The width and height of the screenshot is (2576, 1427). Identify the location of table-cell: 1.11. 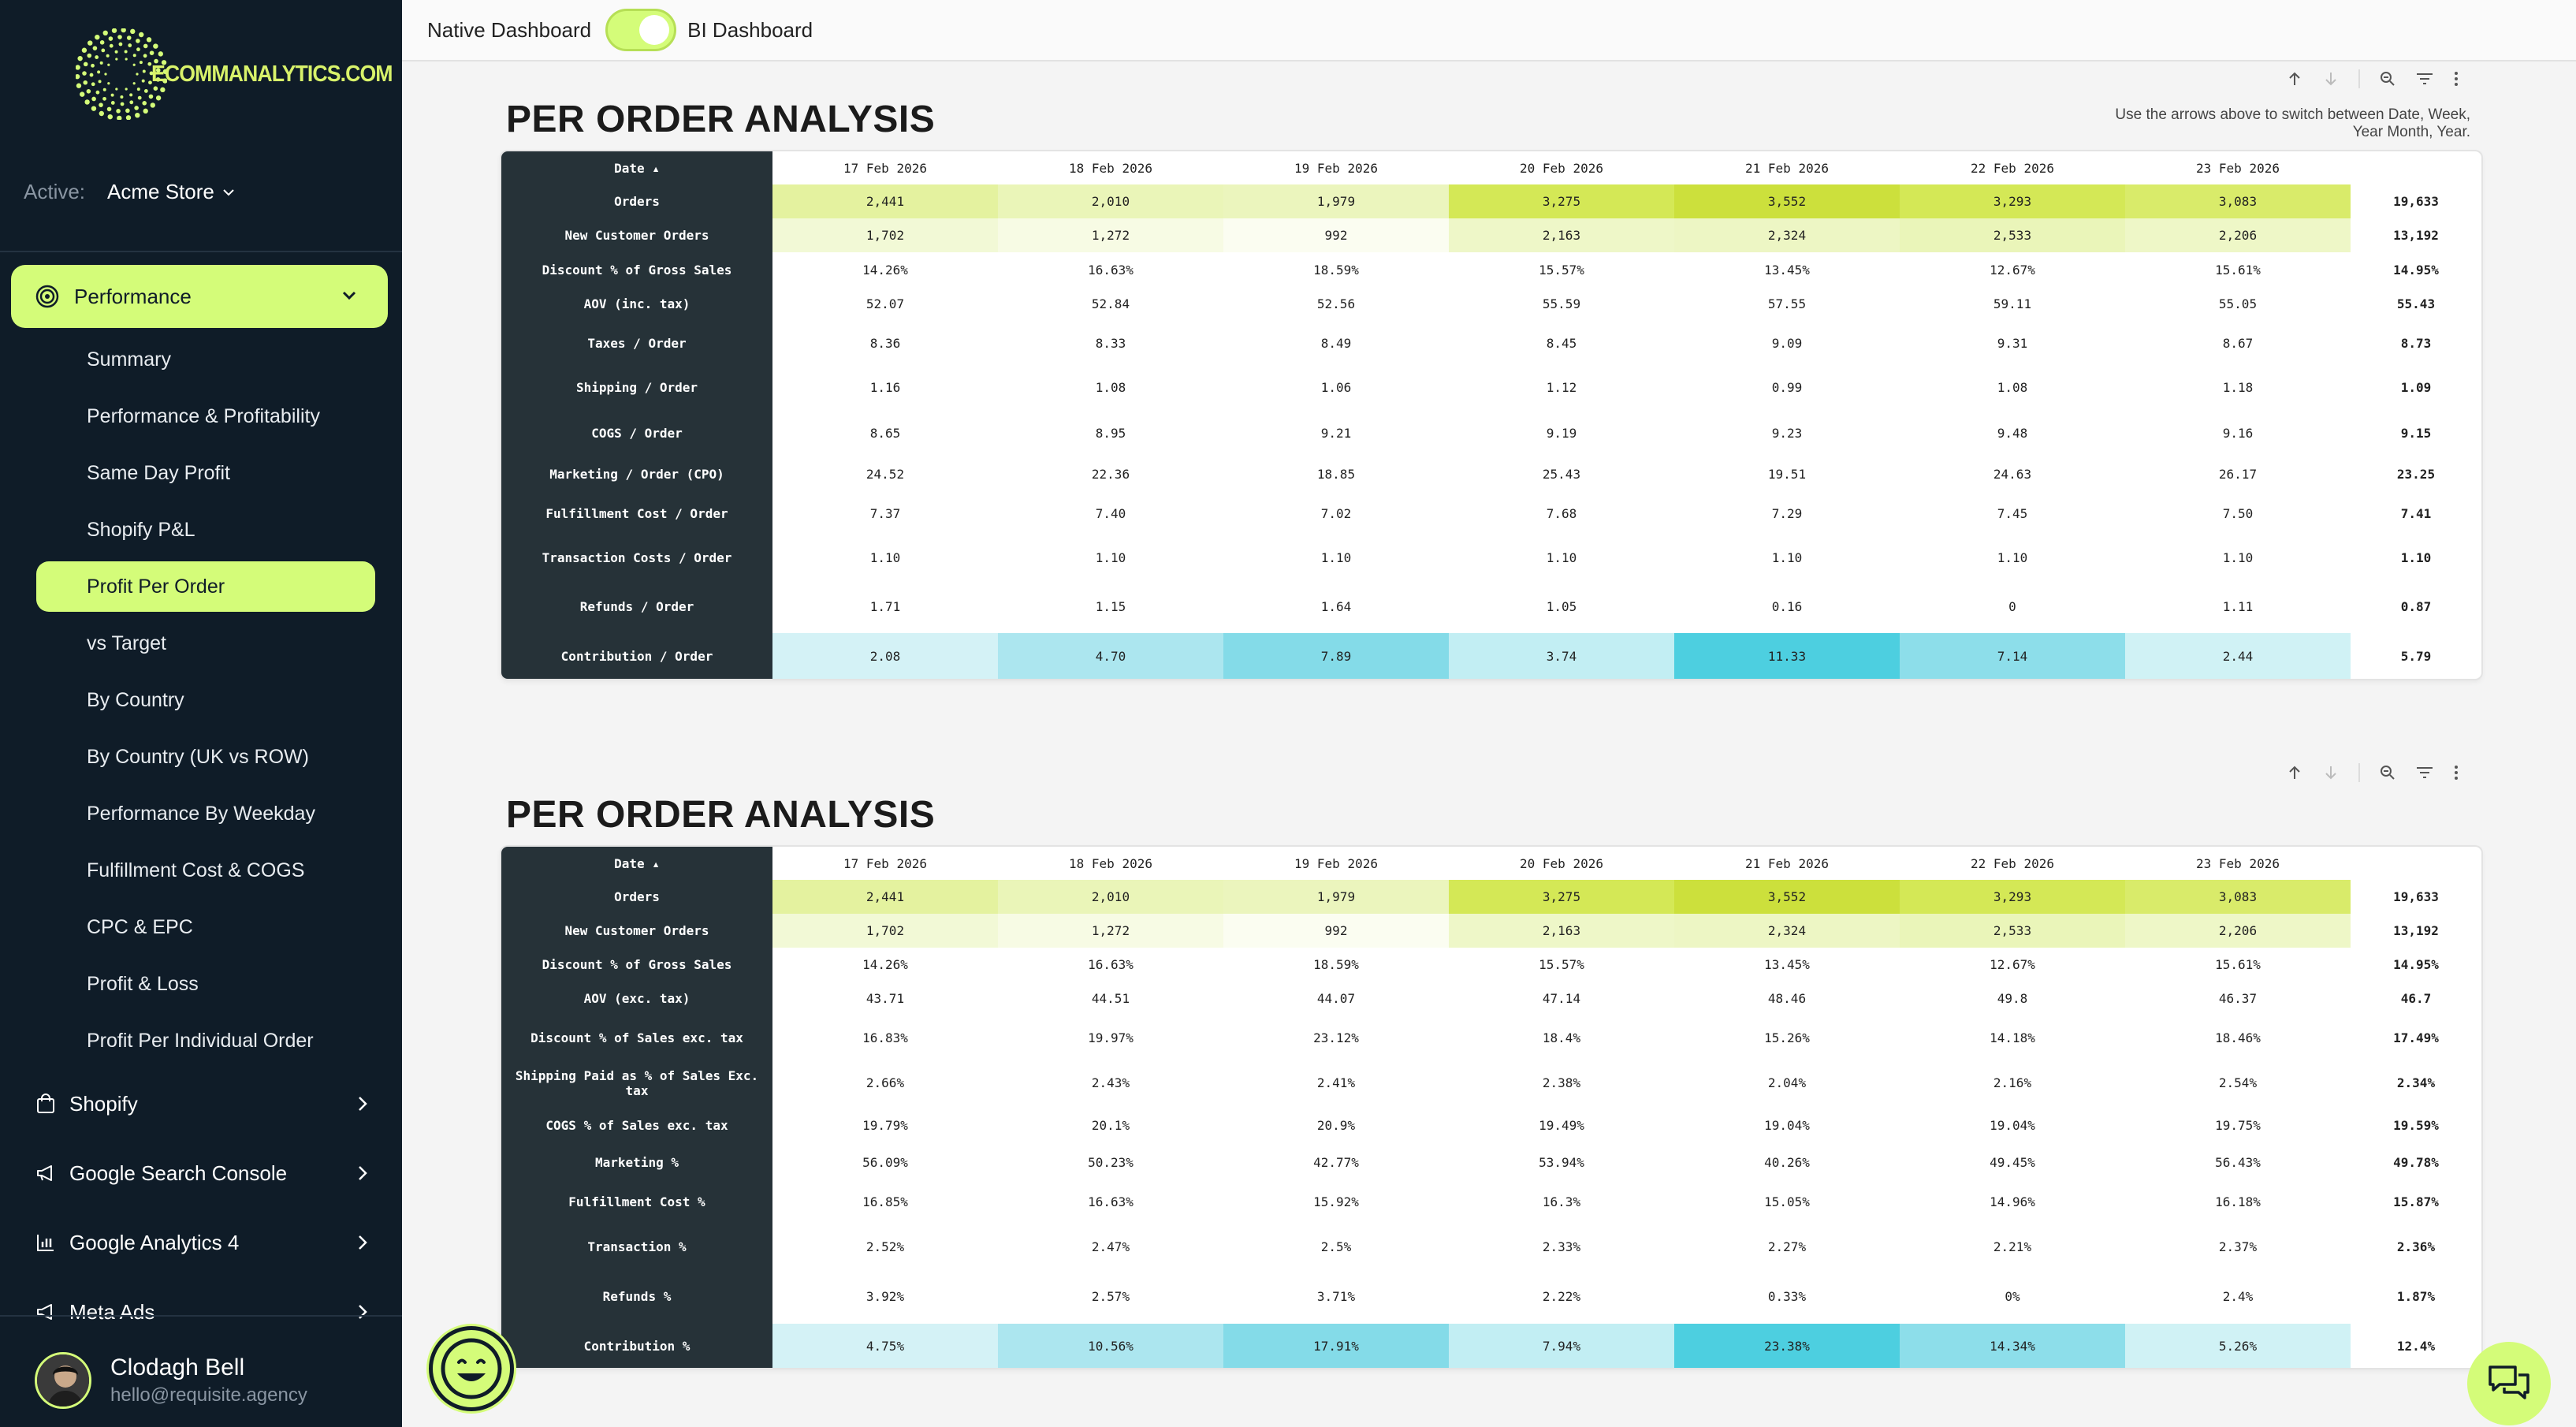
(2238, 606).